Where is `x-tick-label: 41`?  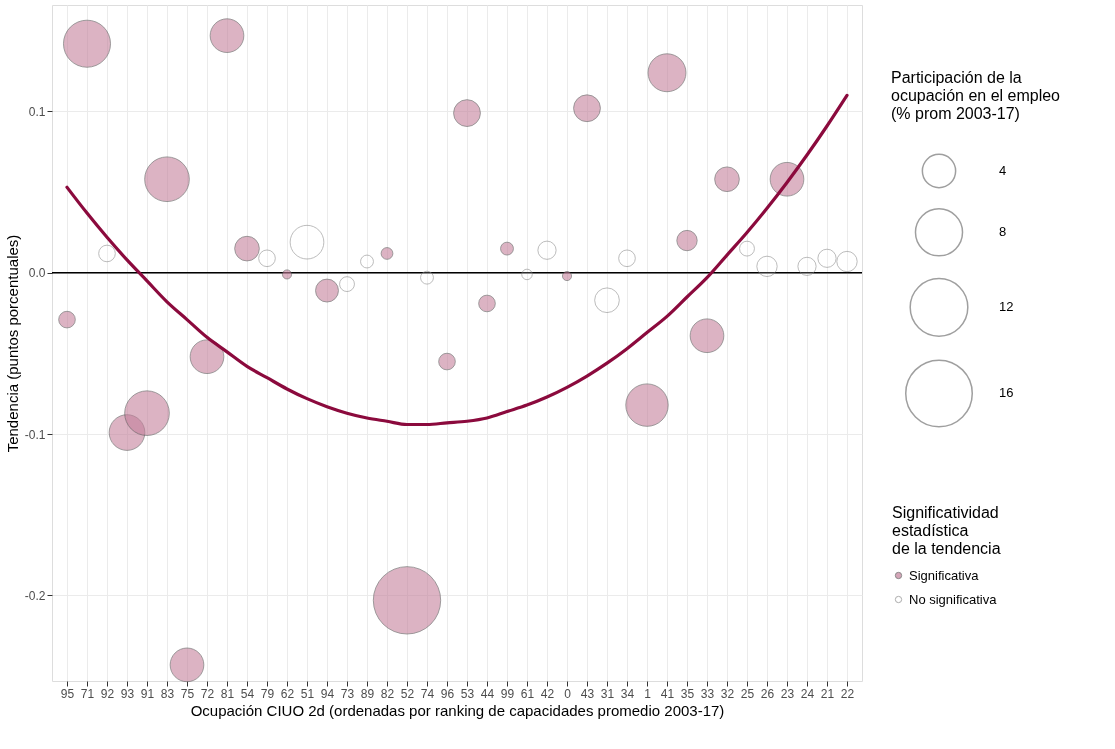 x-tick-label: 41 is located at coordinates (667, 693).